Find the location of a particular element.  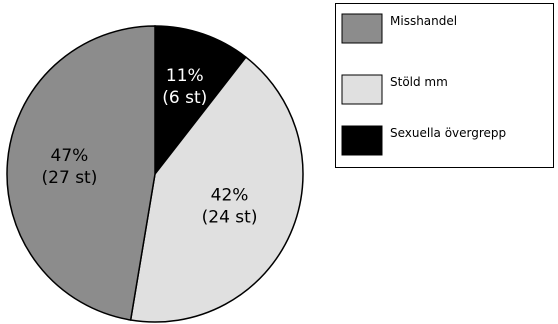

slice-count-label: (27 st) is located at coordinates (70, 178).